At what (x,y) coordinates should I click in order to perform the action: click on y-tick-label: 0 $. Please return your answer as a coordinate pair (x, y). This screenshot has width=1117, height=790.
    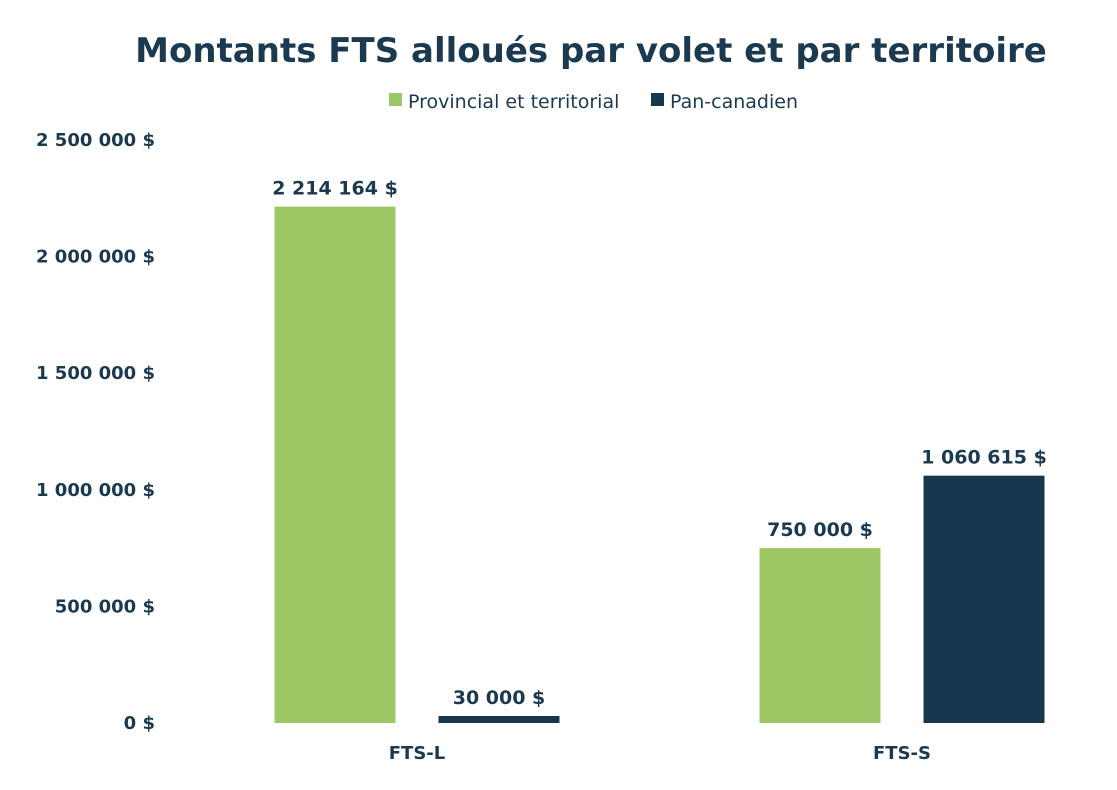
    Looking at the image, I should click on (139, 723).